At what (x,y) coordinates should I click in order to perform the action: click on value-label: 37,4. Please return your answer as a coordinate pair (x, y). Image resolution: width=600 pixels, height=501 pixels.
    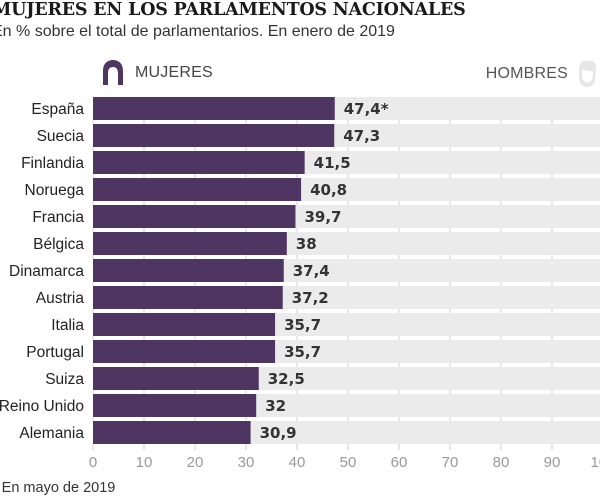
    Looking at the image, I should click on (311, 271).